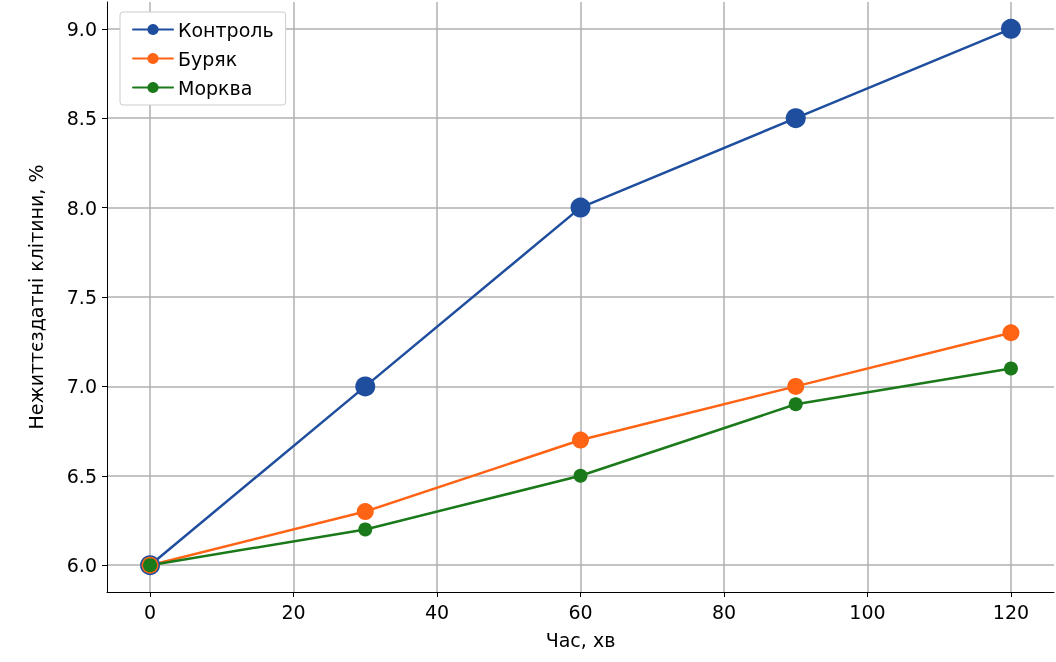  I want to click on y-tick-label: 7.5, so click(81, 297).